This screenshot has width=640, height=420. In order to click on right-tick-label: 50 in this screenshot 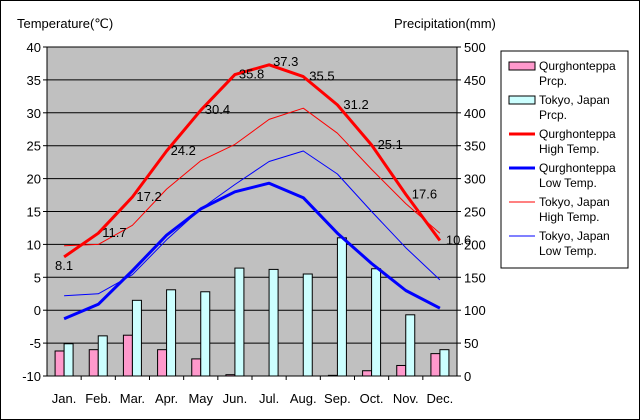, I will do `click(471, 343)`.